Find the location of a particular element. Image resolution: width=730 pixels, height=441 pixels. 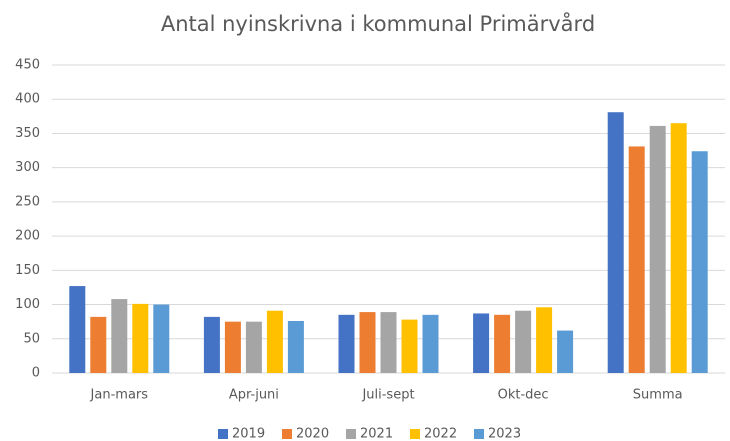

y-tick-label: 200 is located at coordinates (27, 236).